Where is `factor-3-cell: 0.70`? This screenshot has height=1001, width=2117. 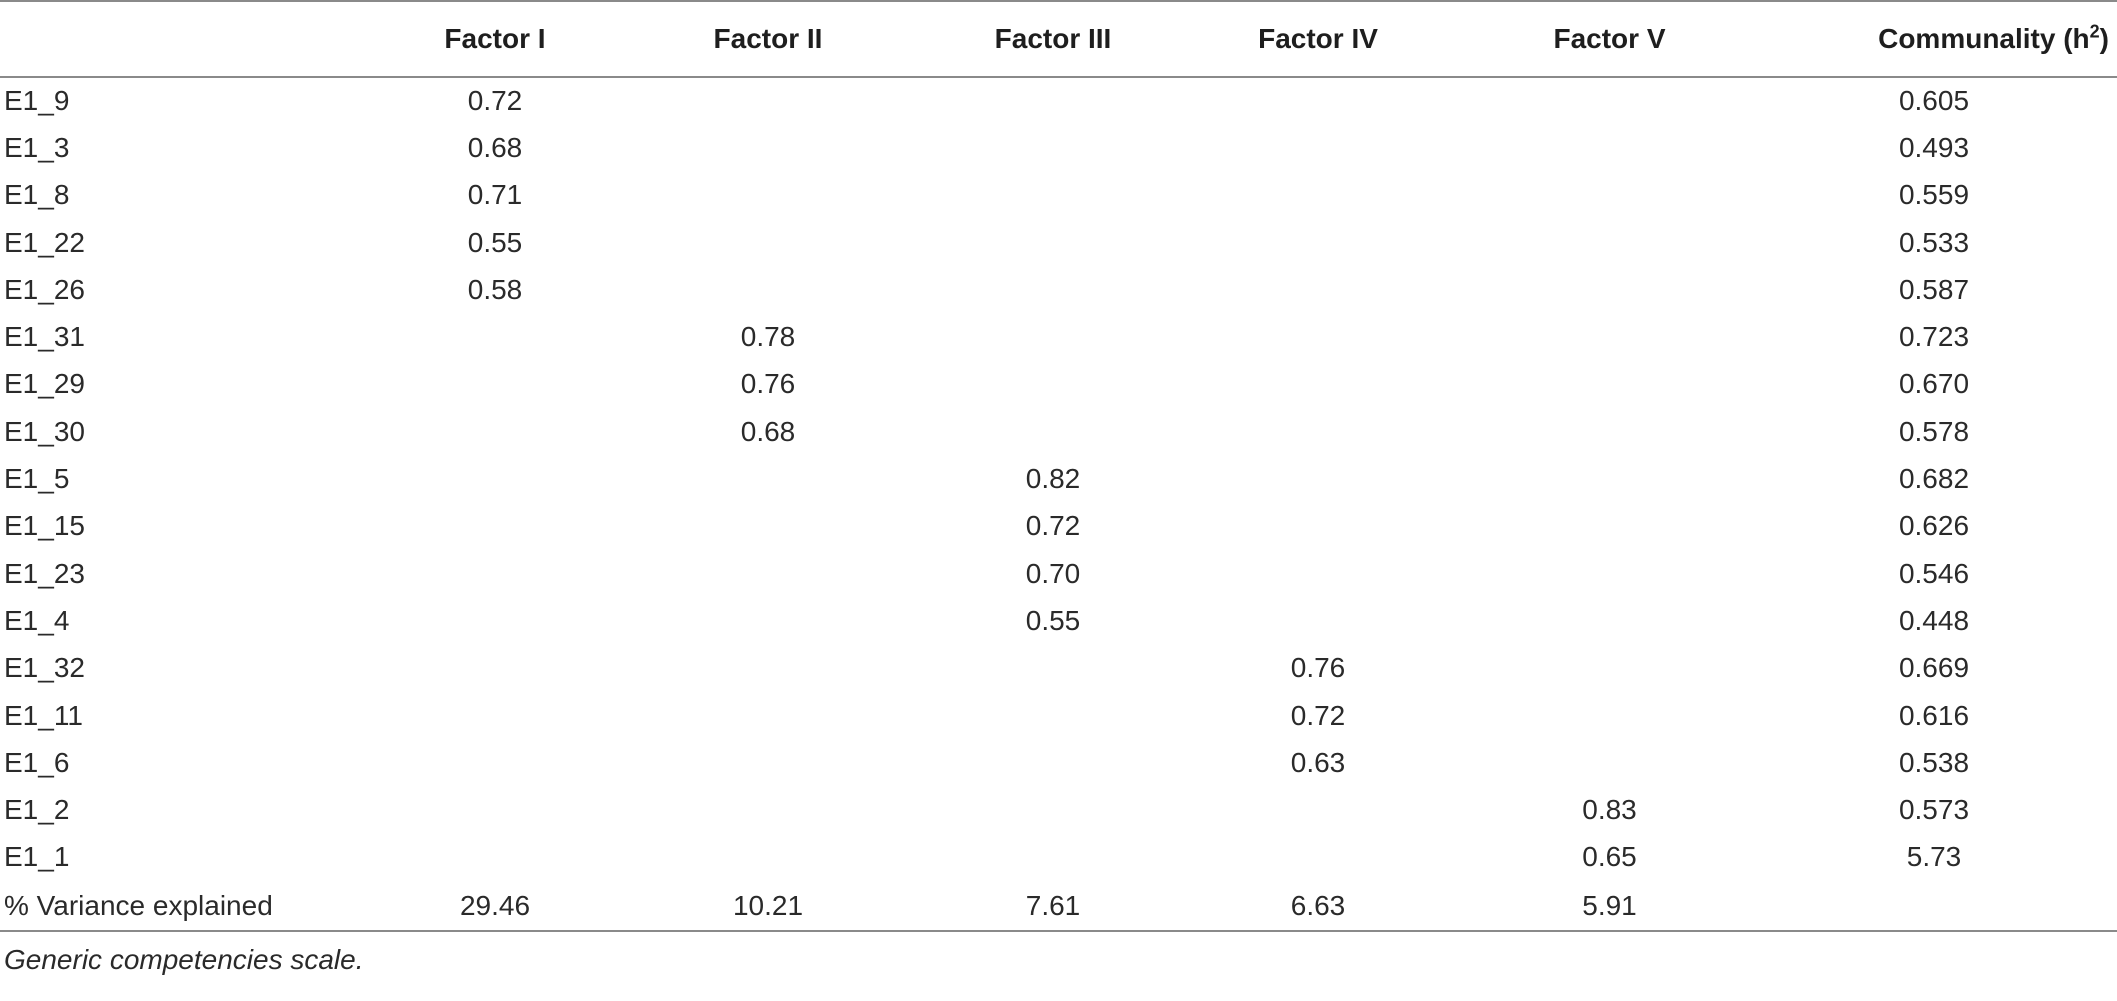 factor-3-cell: 0.70 is located at coordinates (1053, 573).